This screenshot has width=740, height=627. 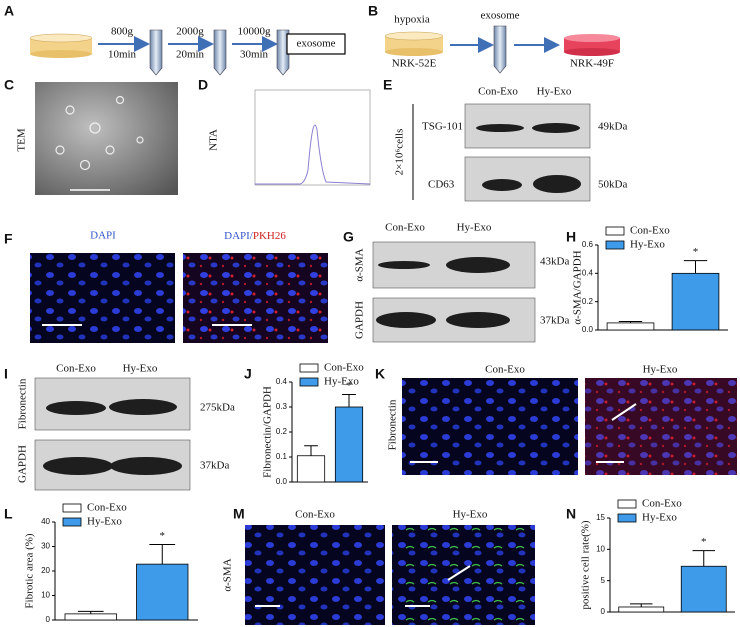 I want to click on marker-name: TSG-101, so click(x=442, y=127).